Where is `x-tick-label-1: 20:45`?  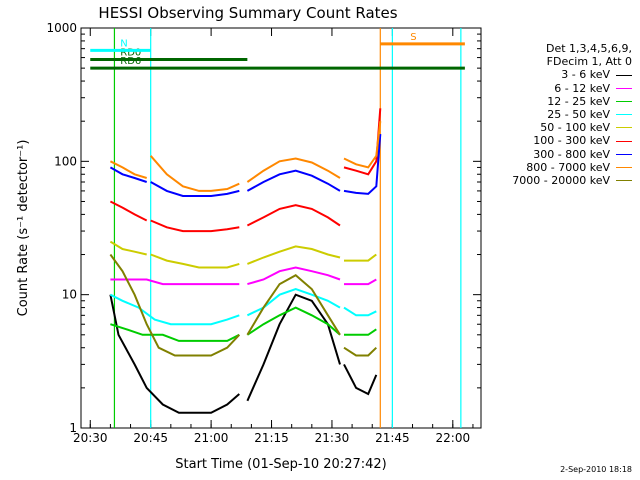
x-tick-label-1: 20:45 is located at coordinates (150, 438).